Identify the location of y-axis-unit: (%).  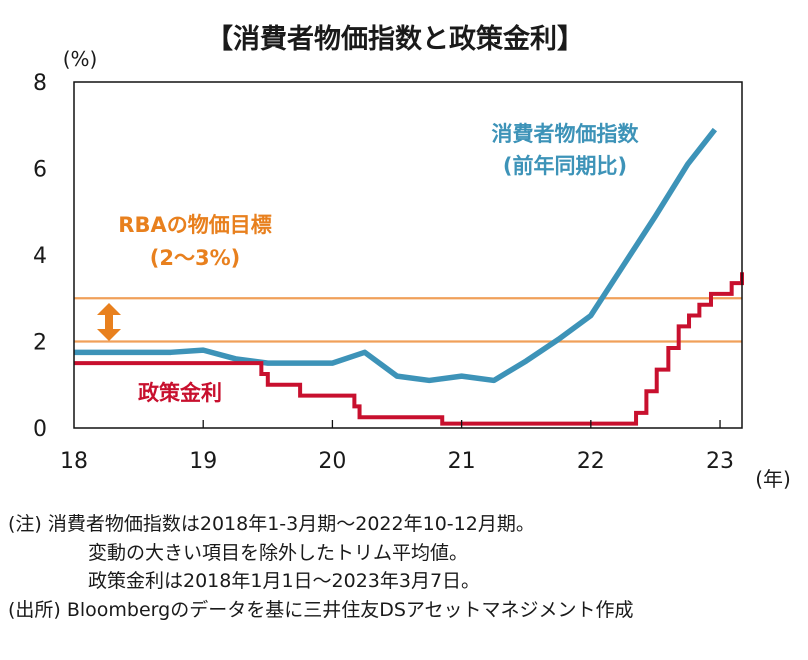
(80, 59).